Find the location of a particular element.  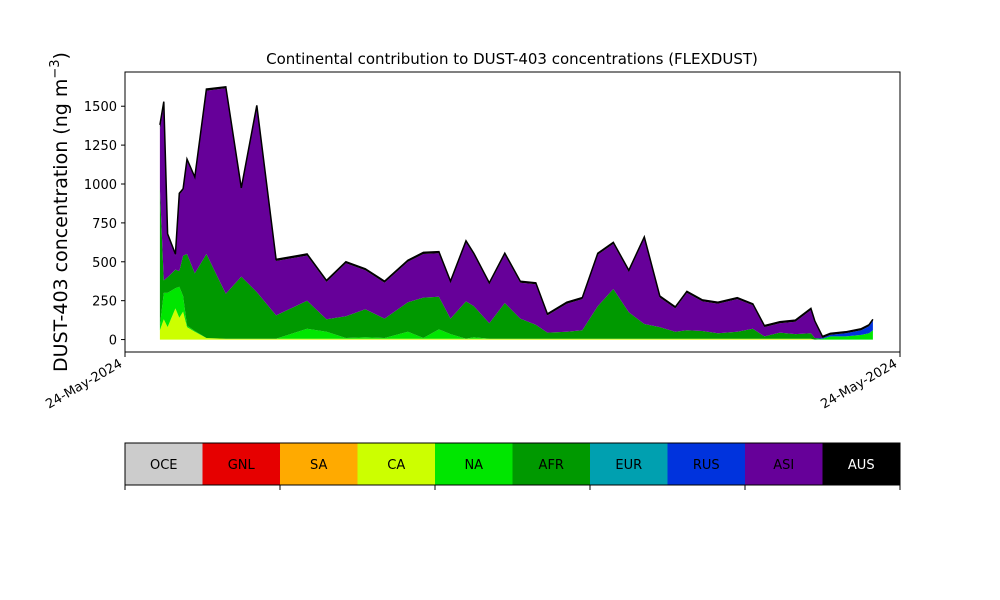

legend-label-ca: CA is located at coordinates (396, 465).